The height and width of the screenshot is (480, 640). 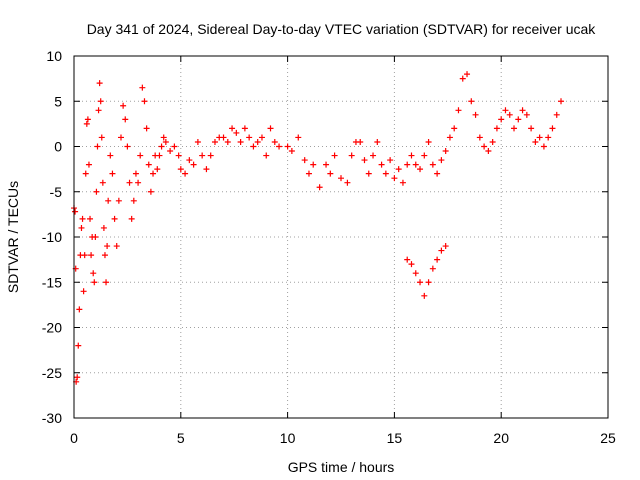 I want to click on x-tick-labels: 0 5 10 15 20 25, so click(x=343, y=438).